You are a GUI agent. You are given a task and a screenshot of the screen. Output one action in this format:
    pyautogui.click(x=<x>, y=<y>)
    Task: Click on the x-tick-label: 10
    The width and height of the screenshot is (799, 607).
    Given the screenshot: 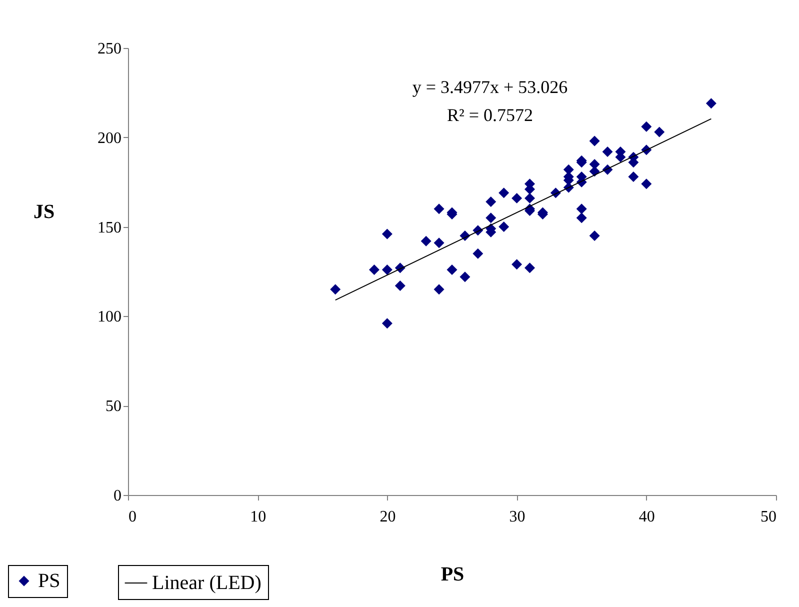 What is the action you would take?
    pyautogui.click(x=258, y=517)
    